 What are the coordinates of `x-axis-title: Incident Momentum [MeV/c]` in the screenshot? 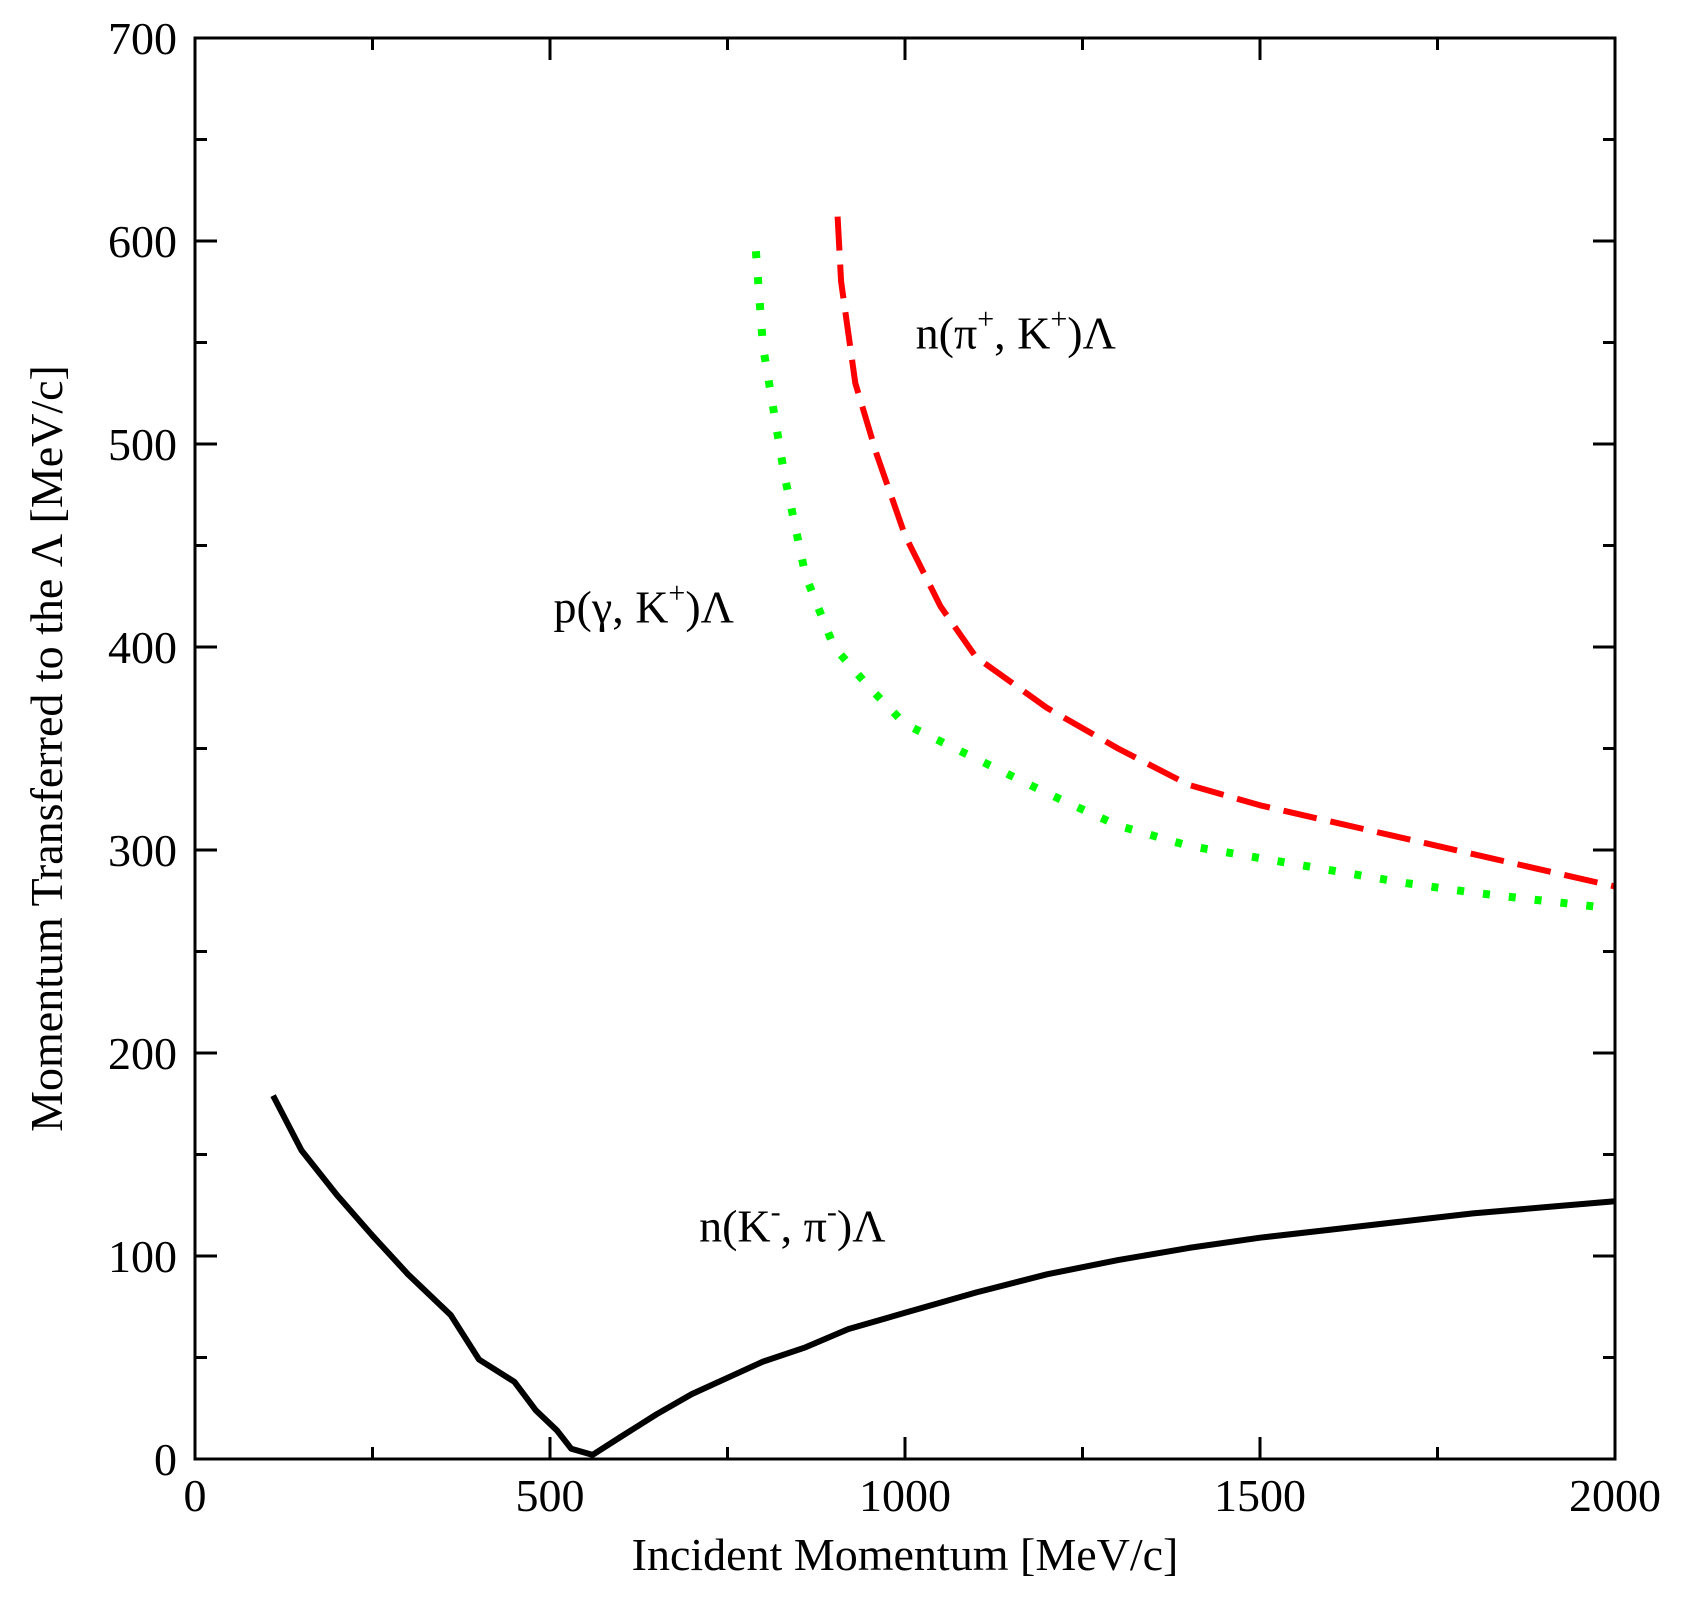 It's located at (905, 1554).